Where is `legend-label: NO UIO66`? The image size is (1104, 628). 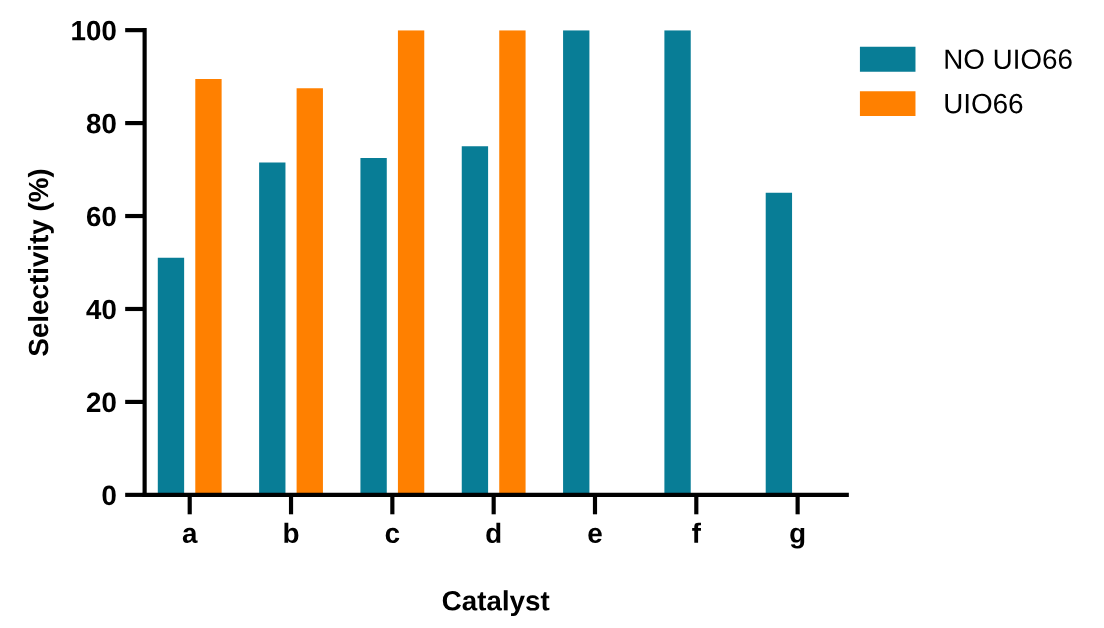 legend-label: NO UIO66 is located at coordinates (1008, 59).